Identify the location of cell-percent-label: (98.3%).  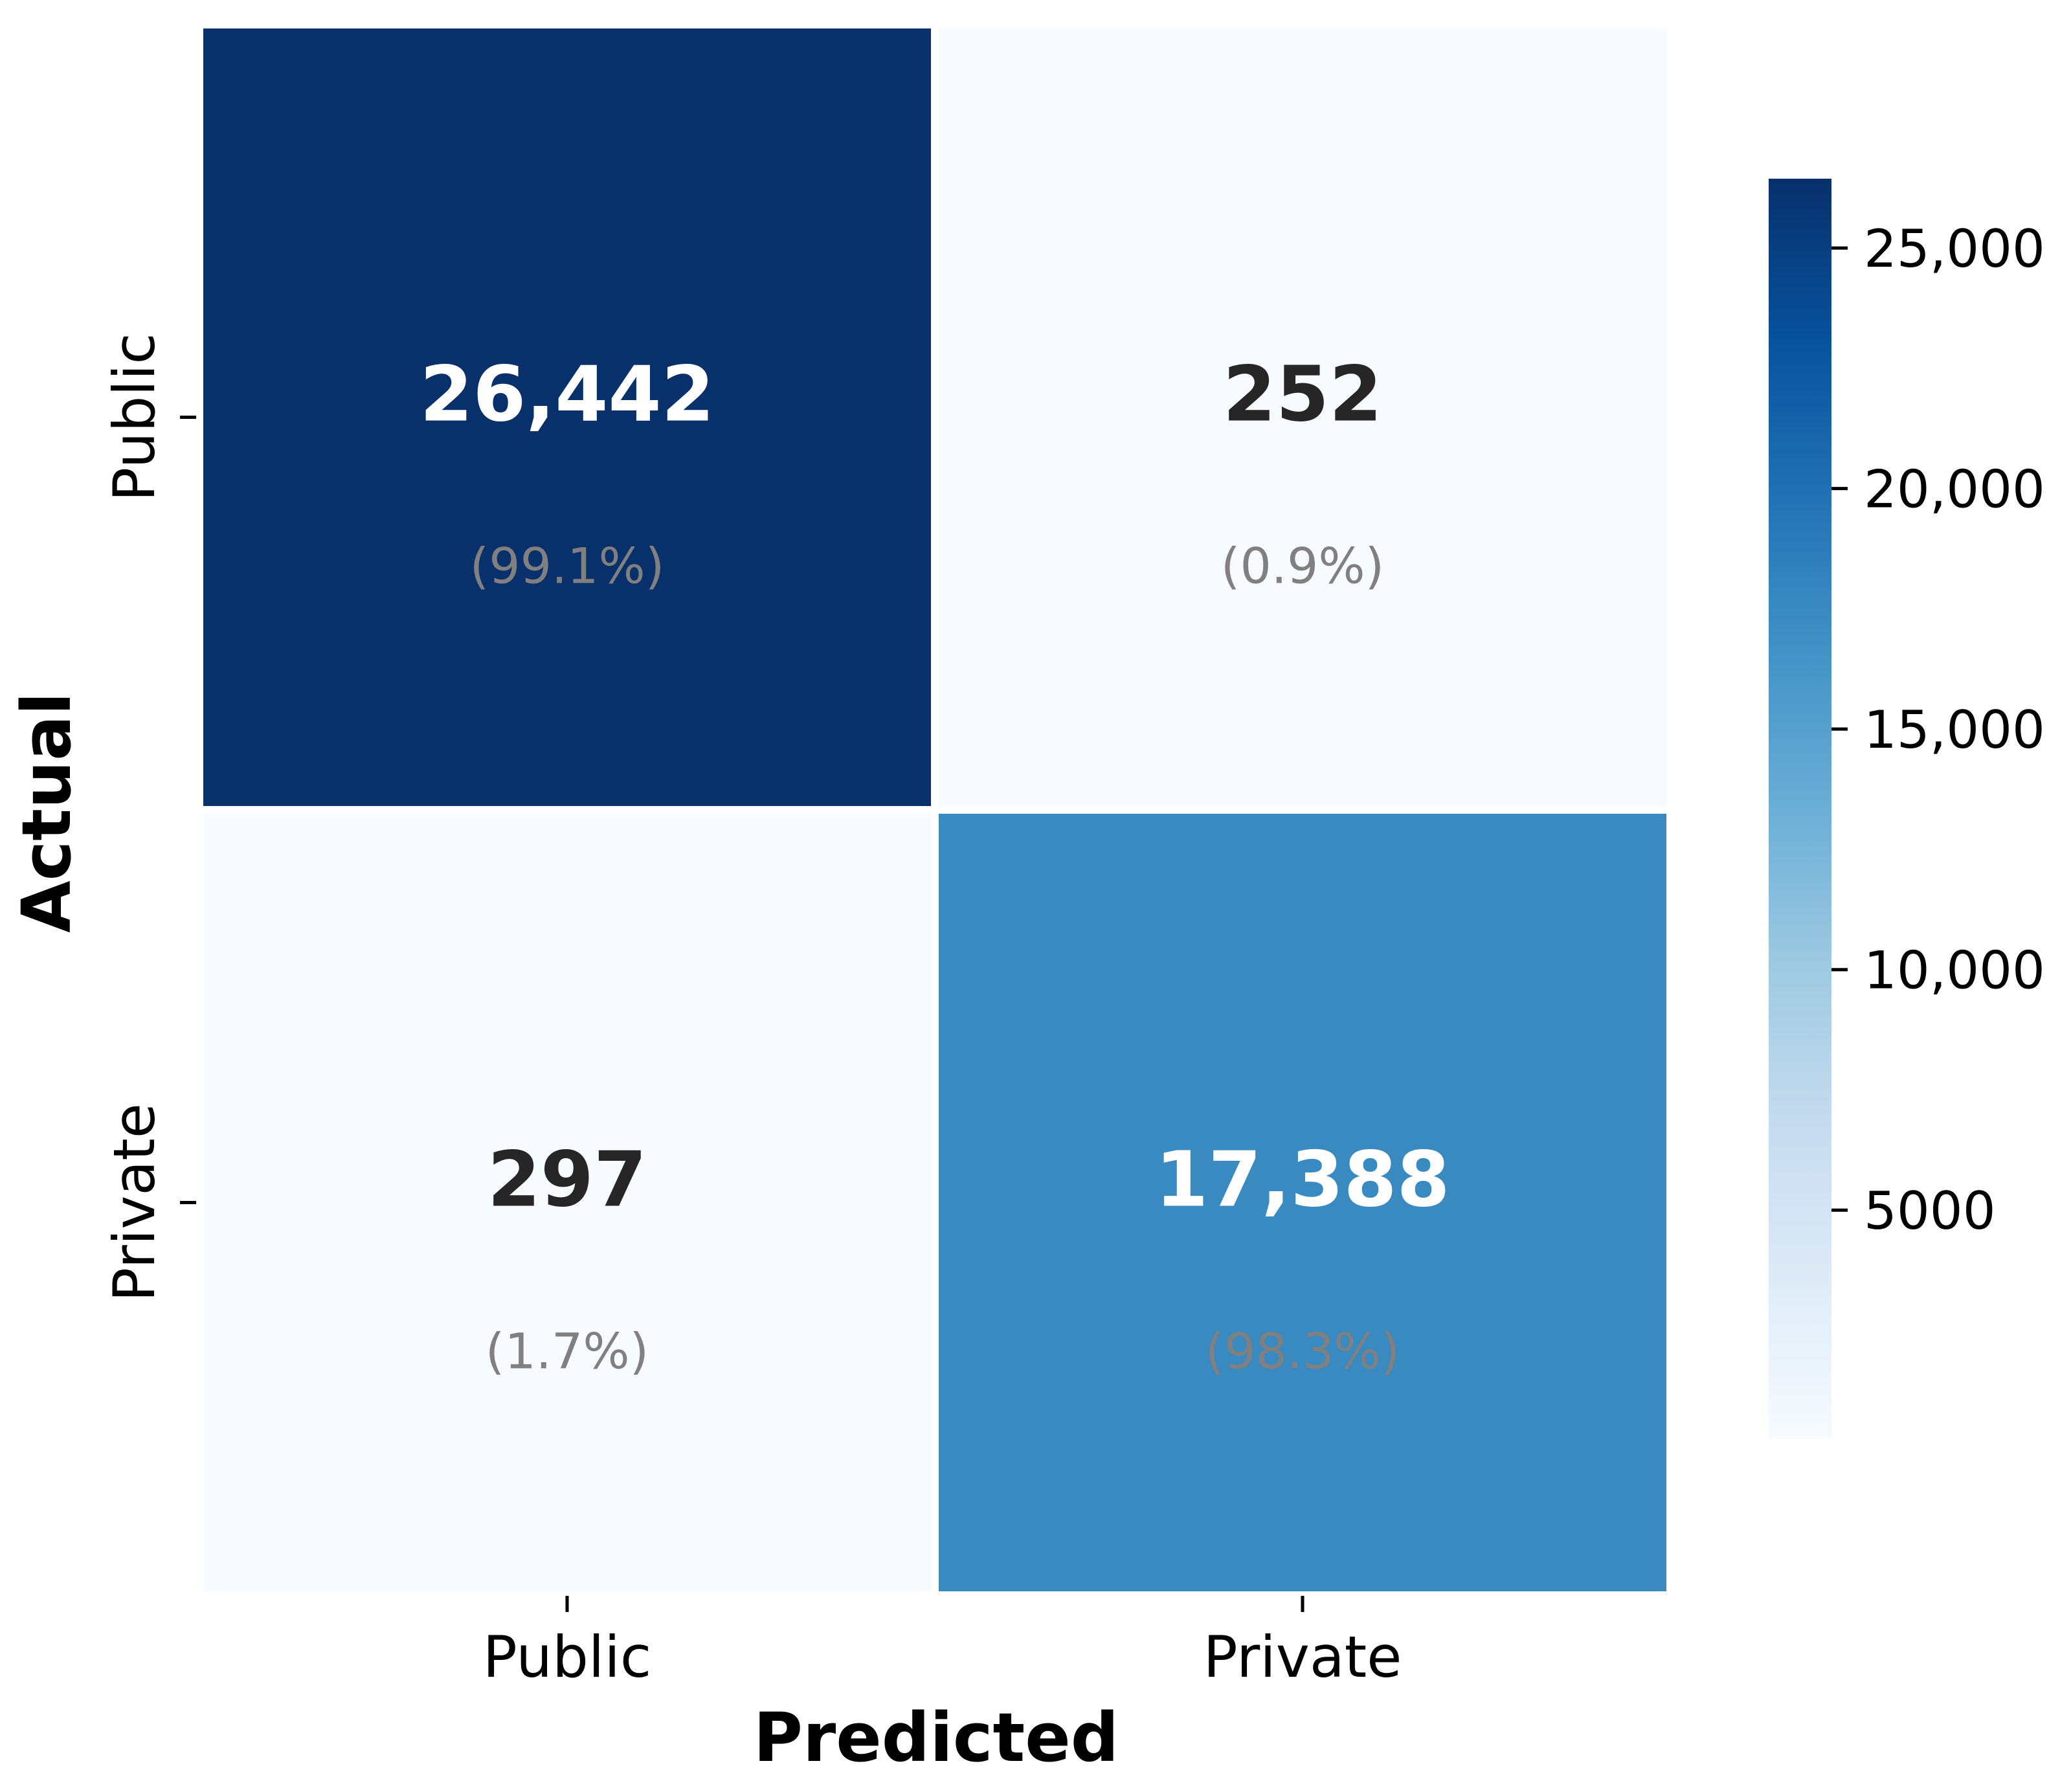
(1302, 1351).